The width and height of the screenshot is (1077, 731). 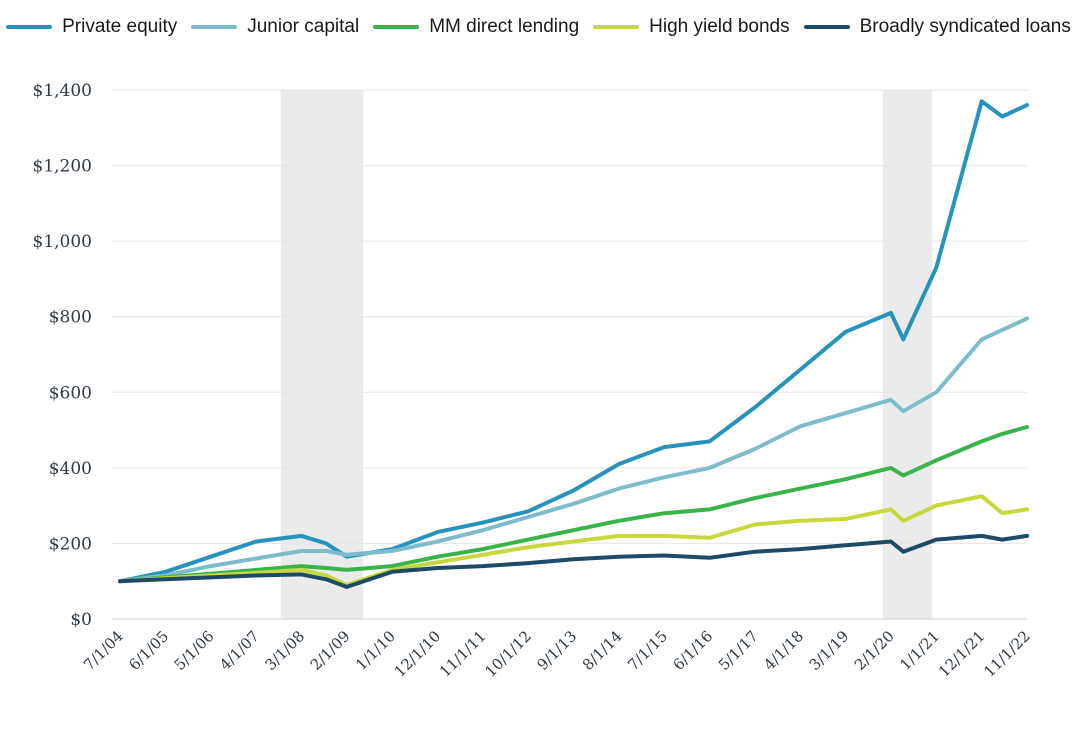 I want to click on x-tick-label: 9/1/13, so click(x=556, y=650).